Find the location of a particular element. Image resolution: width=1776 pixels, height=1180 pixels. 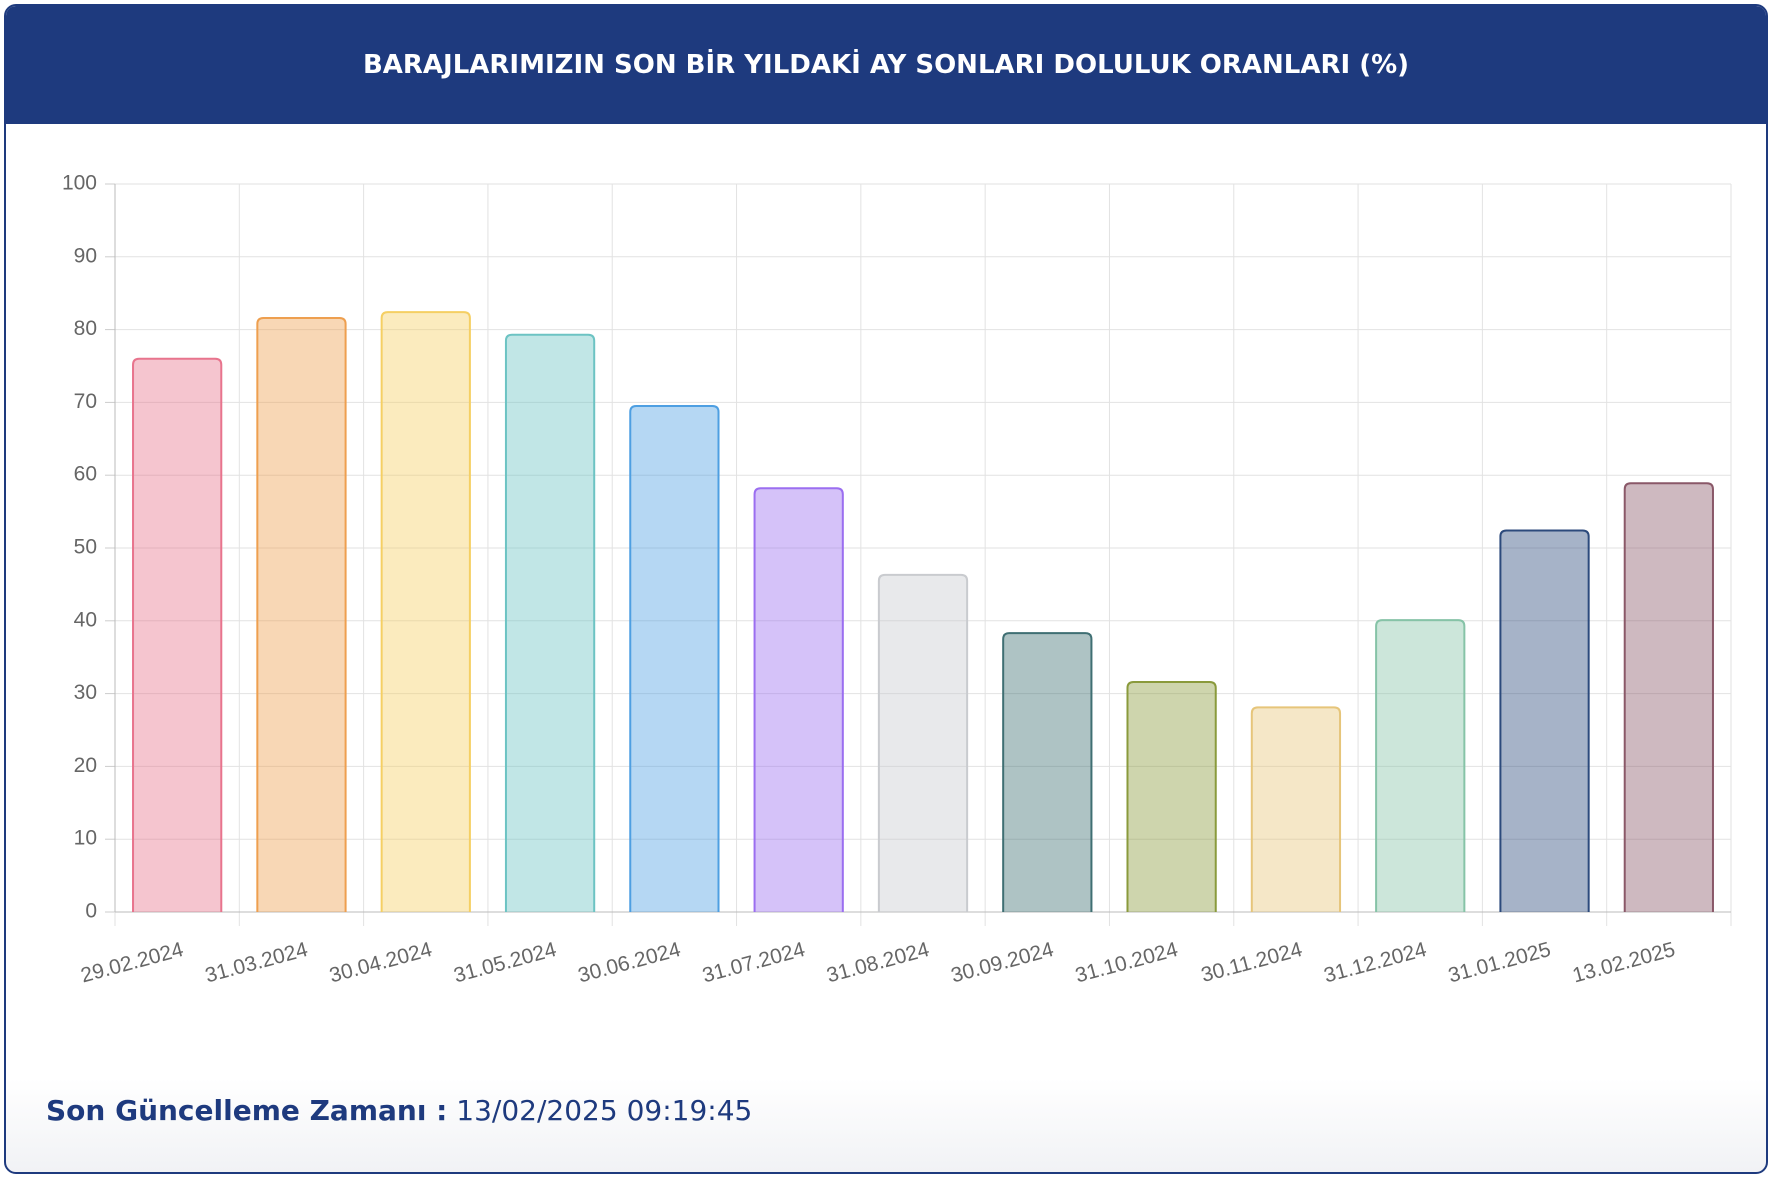

x-tick-label: 31.01.2025 is located at coordinates (1499, 962).